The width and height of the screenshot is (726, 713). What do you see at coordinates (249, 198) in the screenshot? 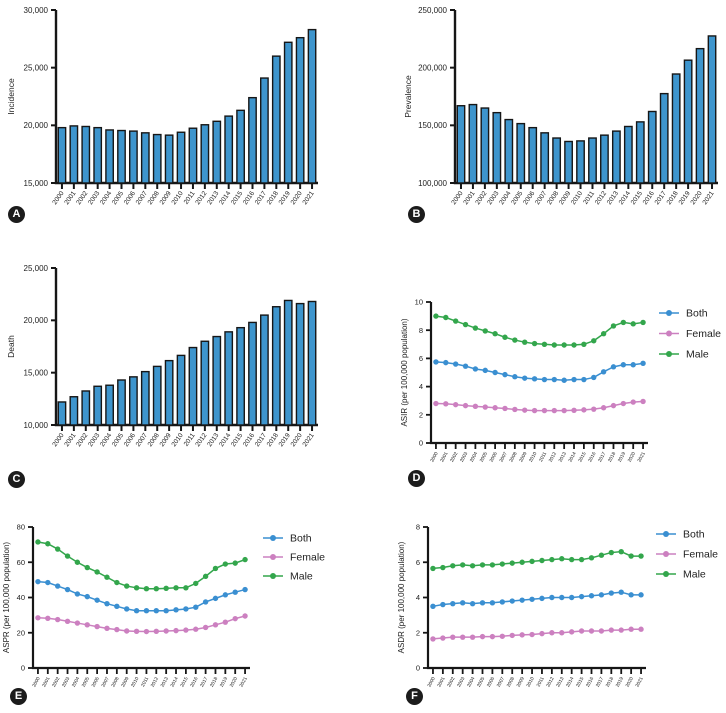
I see `x-tick-label: 2016` at bounding box center [249, 198].